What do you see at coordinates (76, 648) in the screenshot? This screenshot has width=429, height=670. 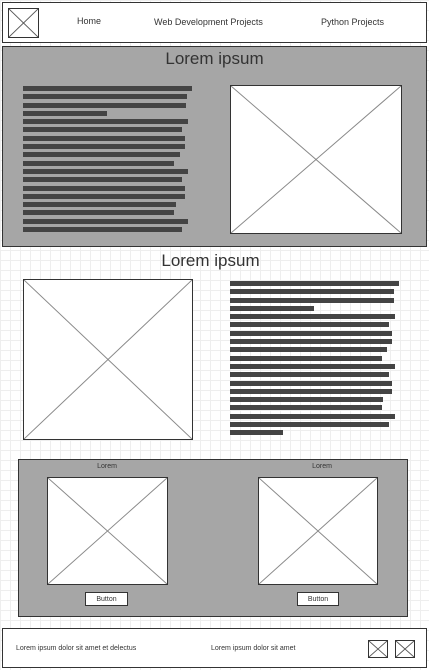 I see `footer-text-left: Lorem ipsum dolor sit amet et delectus` at bounding box center [76, 648].